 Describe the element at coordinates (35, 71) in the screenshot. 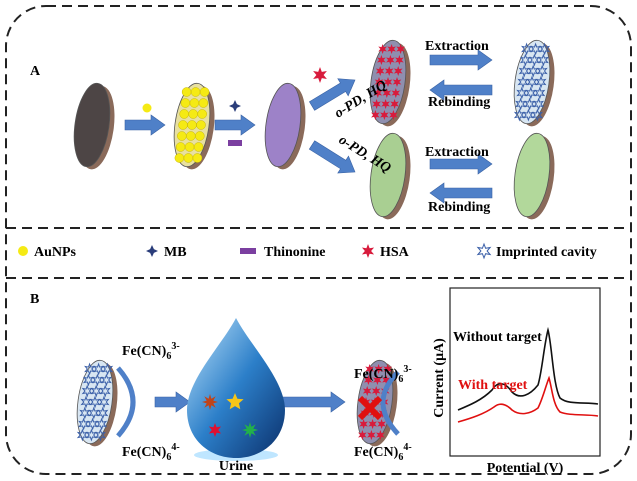

I see `panel-label: A` at that location.